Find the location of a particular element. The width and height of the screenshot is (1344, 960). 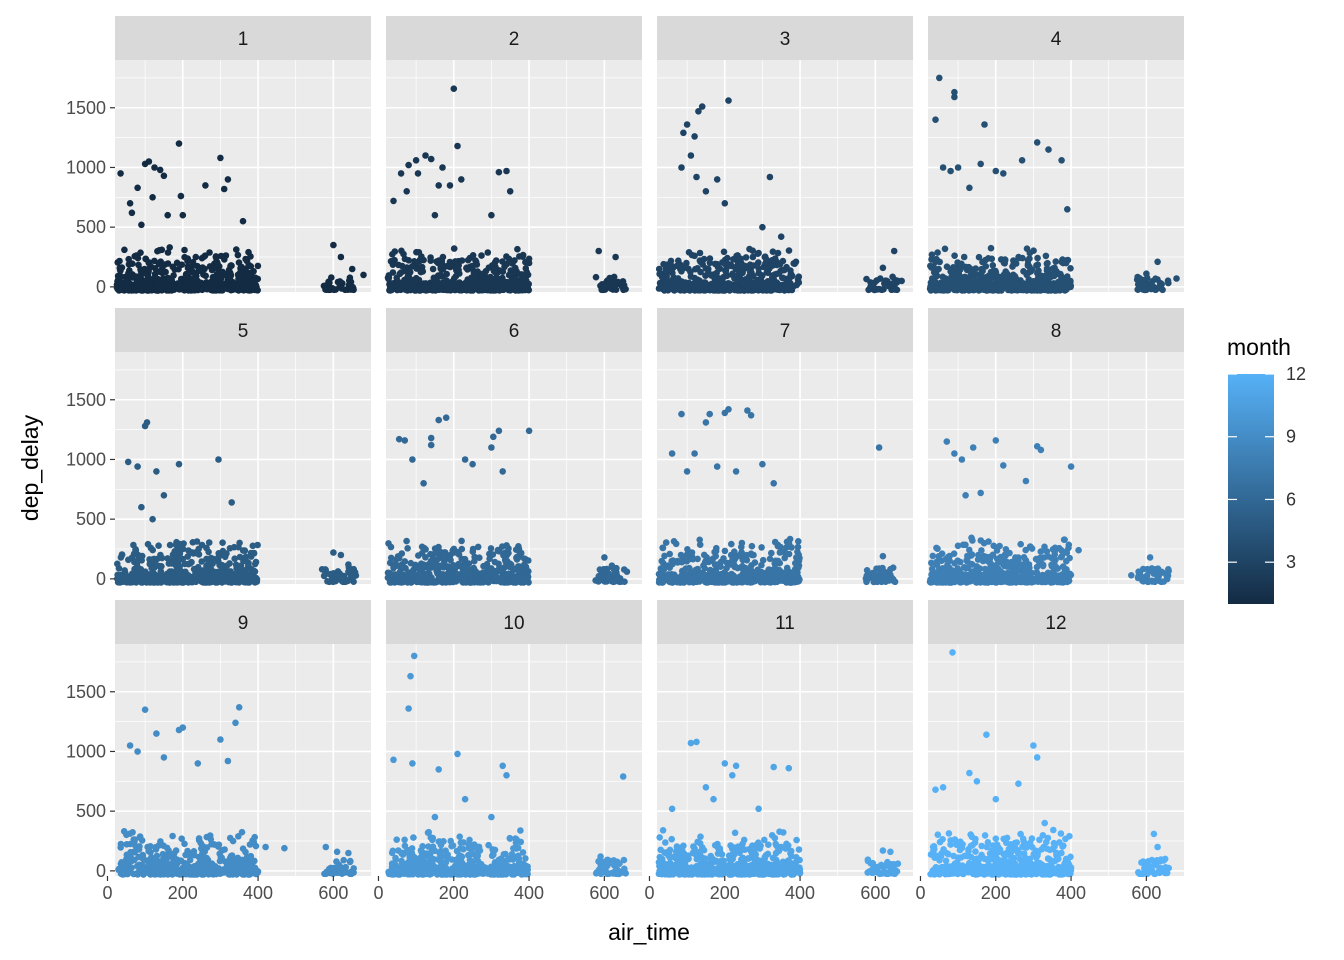

facet-strip-label: 1 is located at coordinates (243, 39).